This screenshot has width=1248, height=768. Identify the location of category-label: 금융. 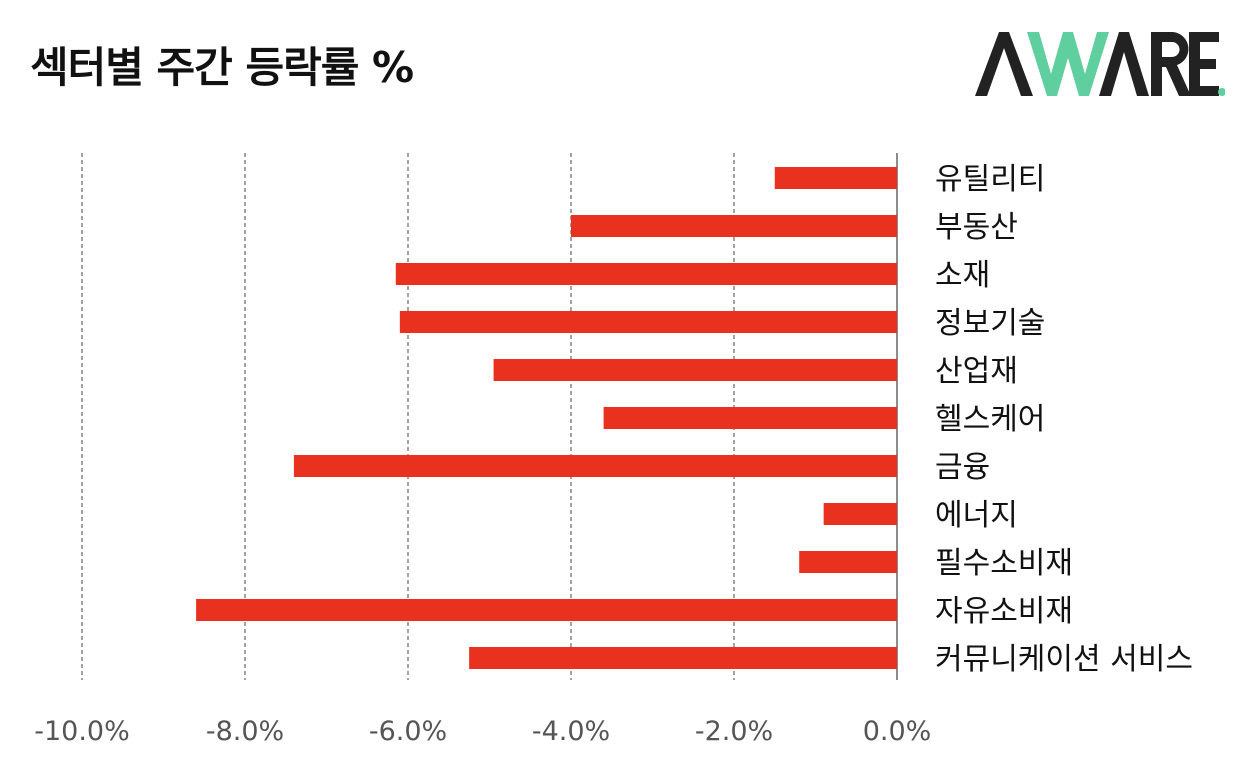
(962, 467).